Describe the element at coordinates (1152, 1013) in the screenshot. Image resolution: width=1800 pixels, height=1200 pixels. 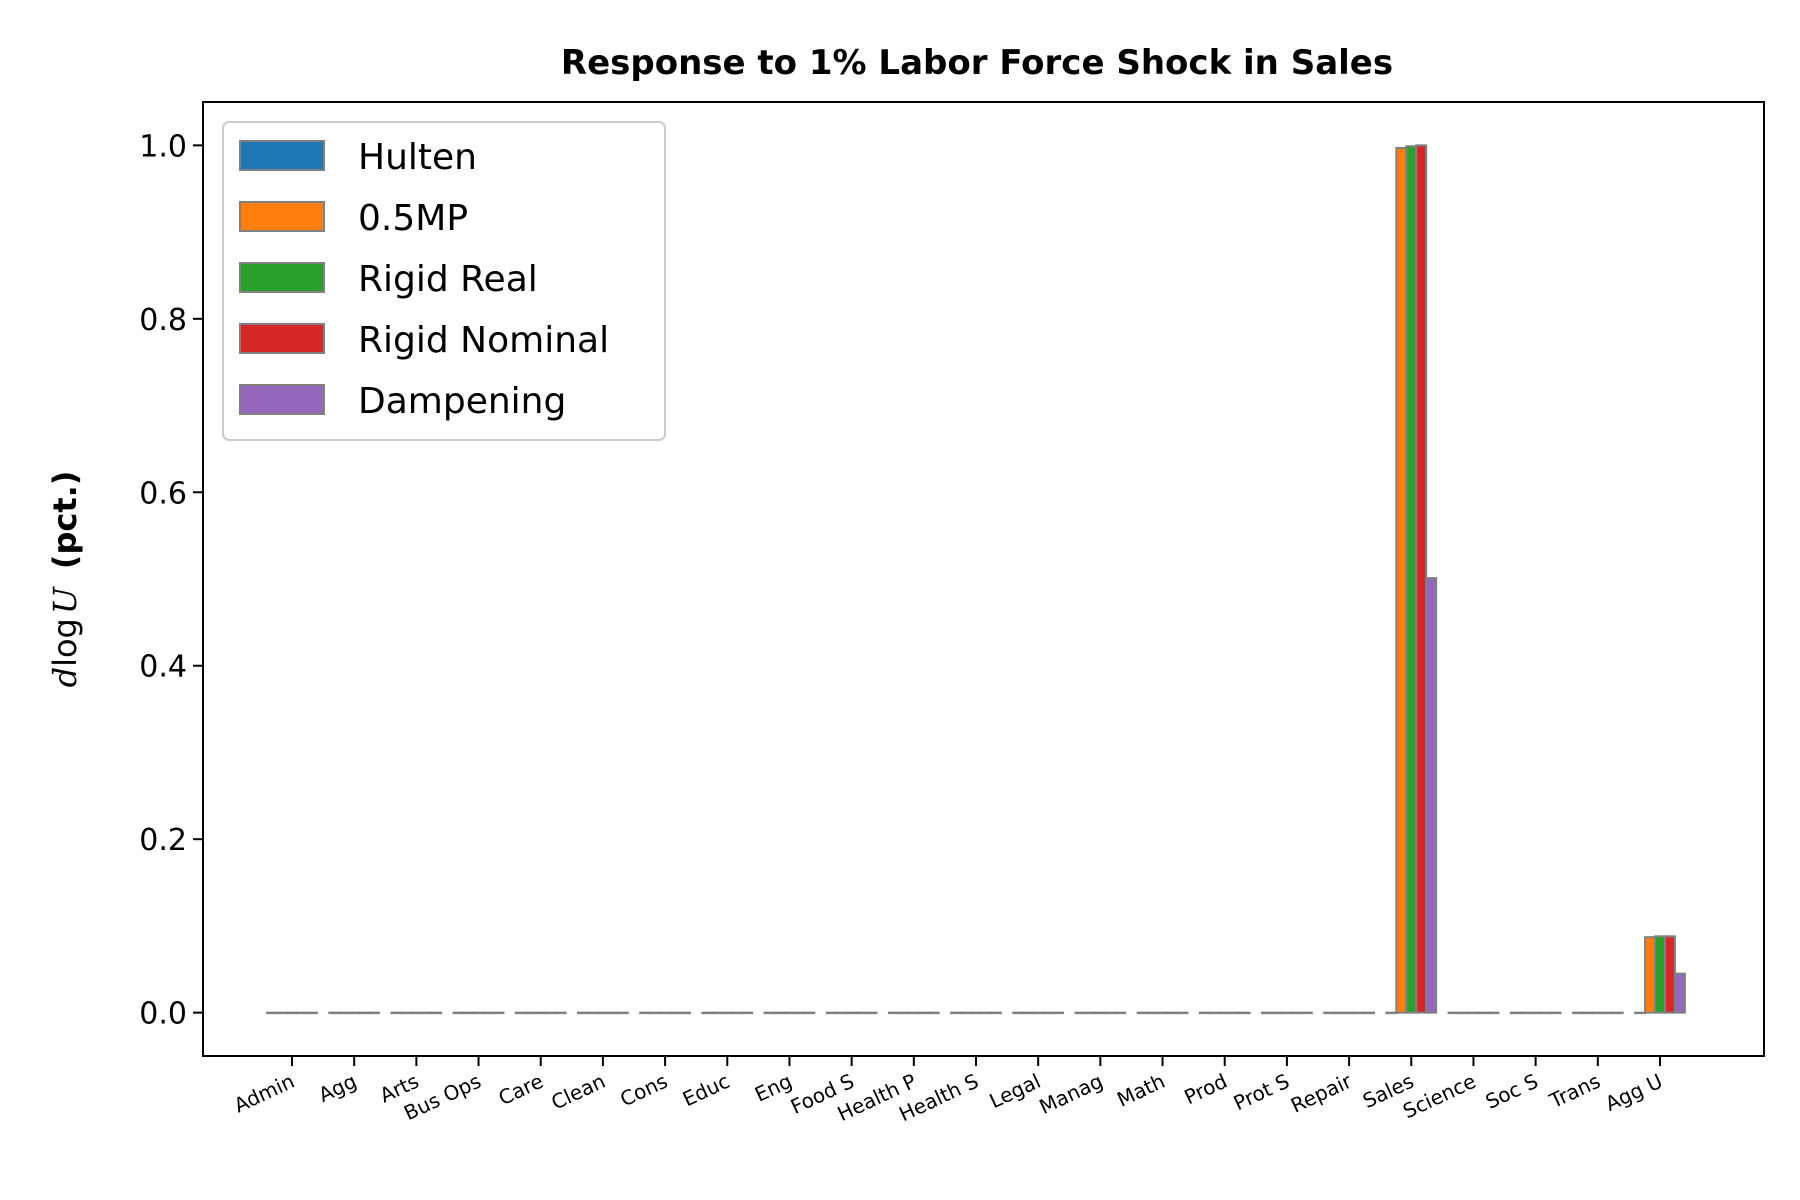
I see `bar-0-5mp-math` at that location.